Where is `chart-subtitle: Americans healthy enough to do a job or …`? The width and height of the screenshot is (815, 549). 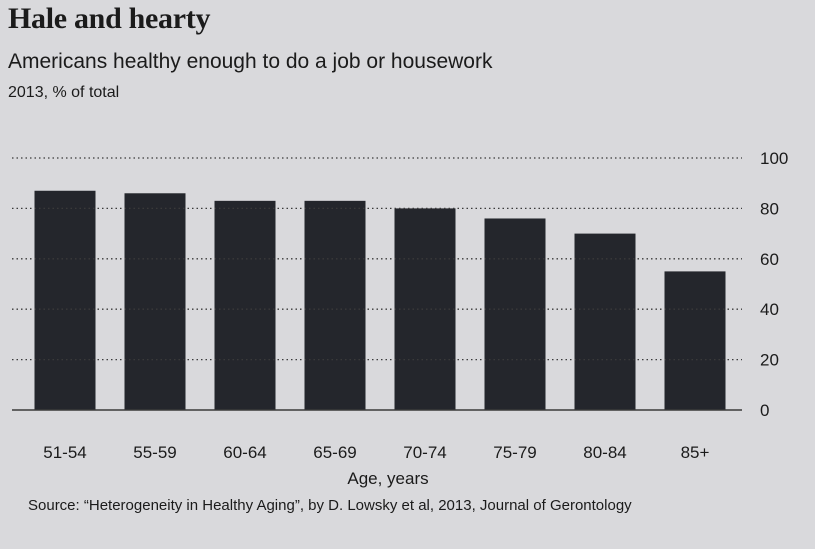 chart-subtitle: Americans healthy enough to do a job or … is located at coordinates (250, 61).